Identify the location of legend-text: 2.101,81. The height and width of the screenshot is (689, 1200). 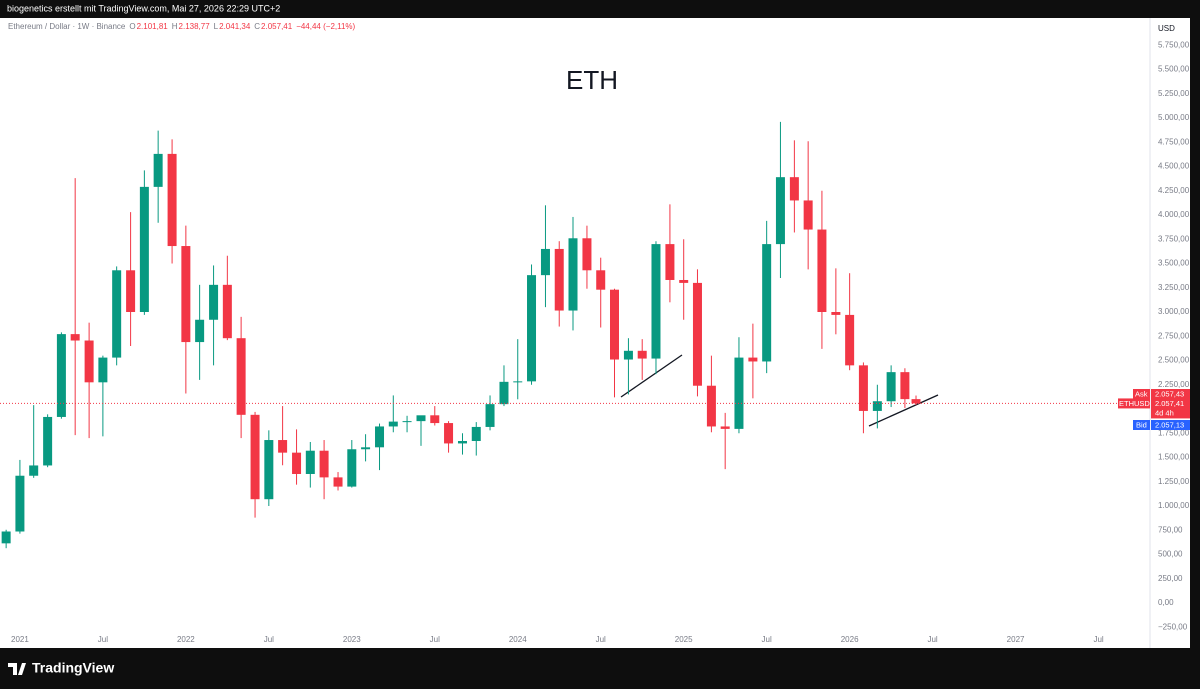
(153, 26).